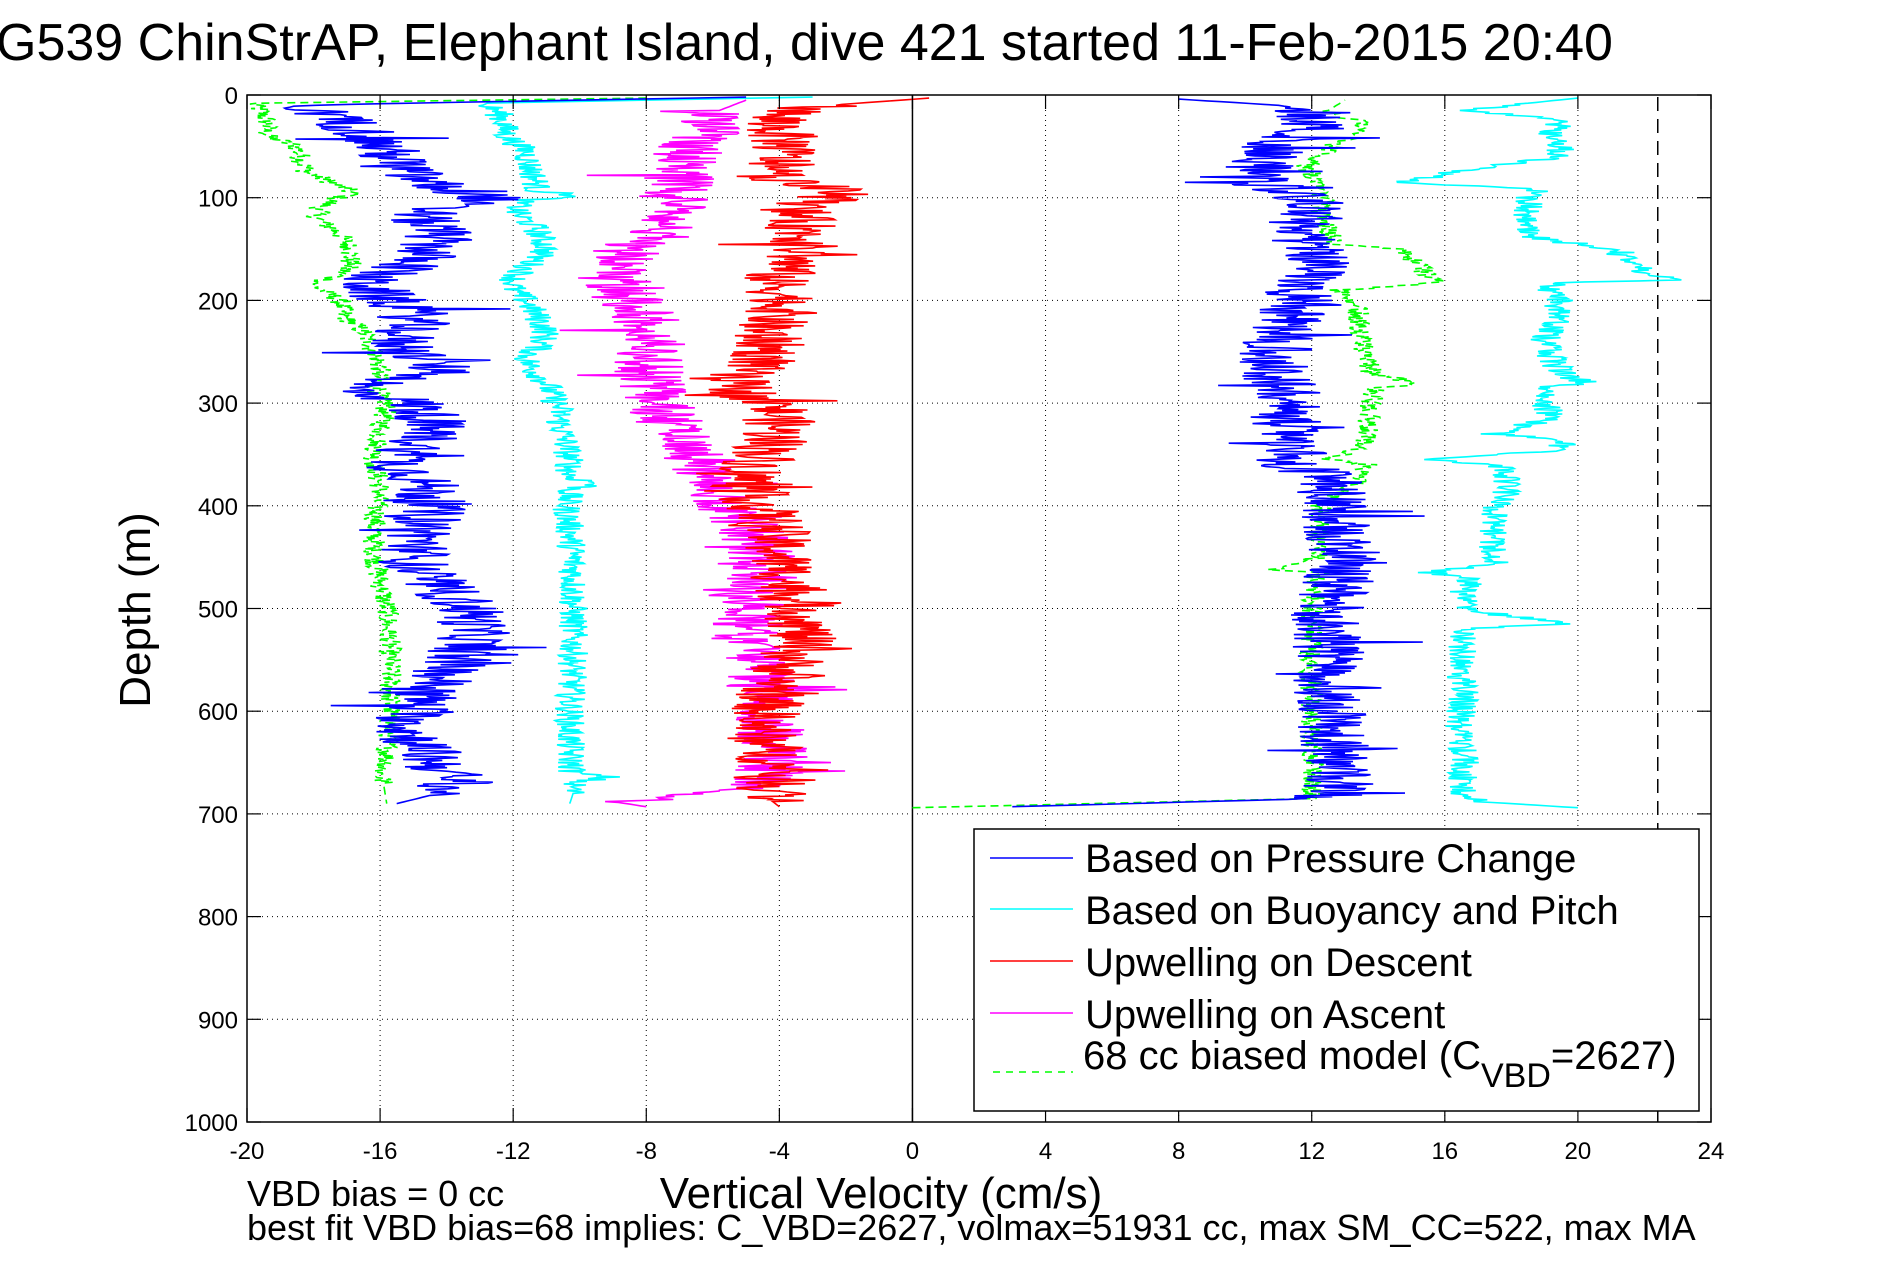 The image size is (1891, 1262). What do you see at coordinates (218, 404) in the screenshot?
I see `y-tick-label: 300` at bounding box center [218, 404].